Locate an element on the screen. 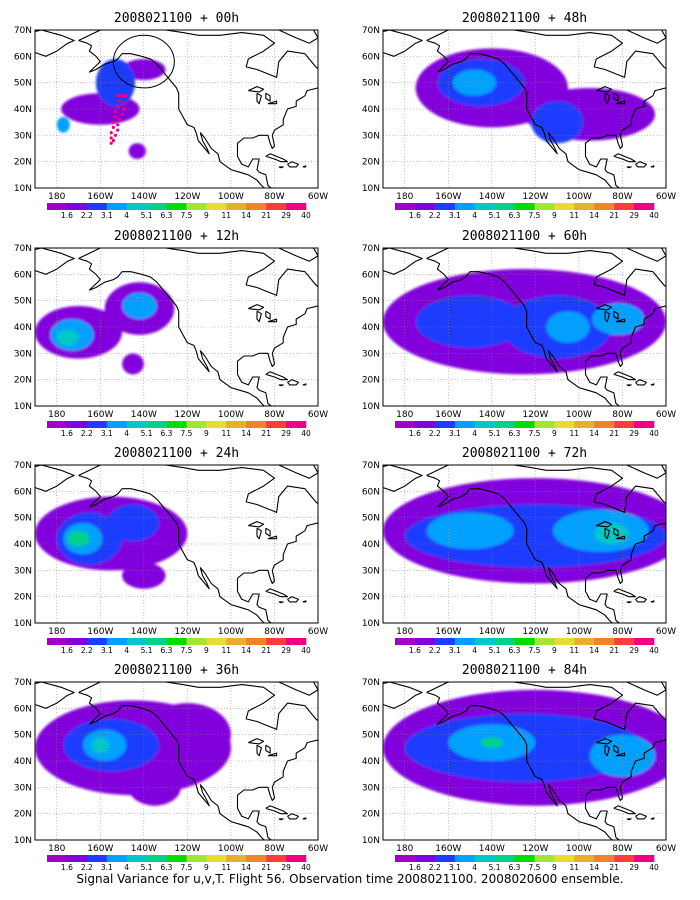 The height and width of the screenshot is (900, 700). colorbar-label: 5.1 is located at coordinates (495, 650).